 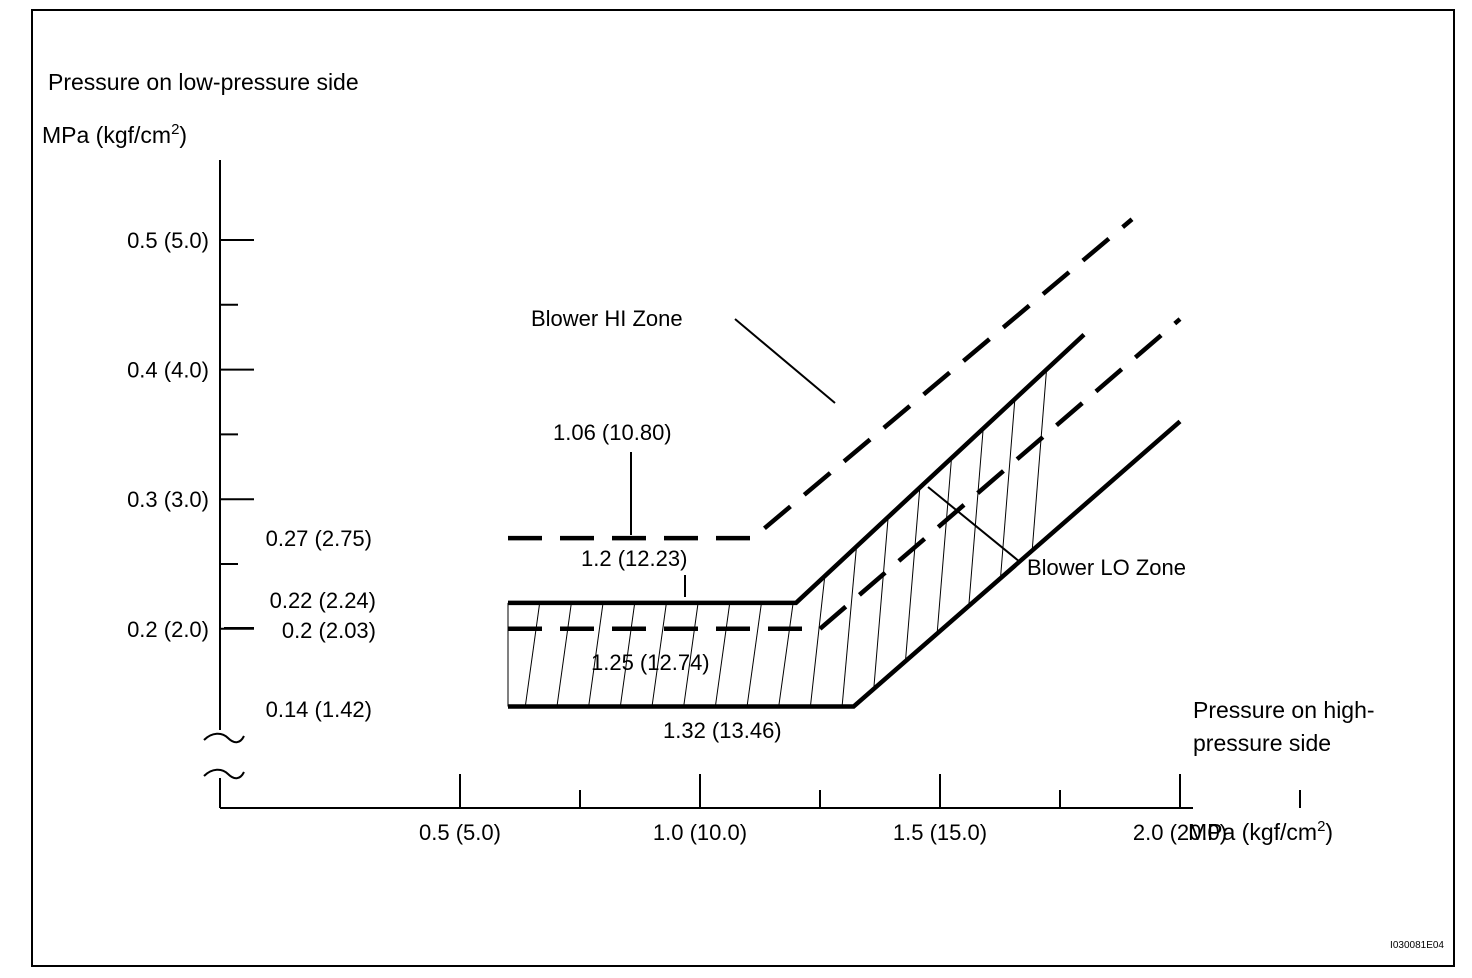 What do you see at coordinates (1329, 832) in the screenshot?
I see `x-axis-unit-close: )` at bounding box center [1329, 832].